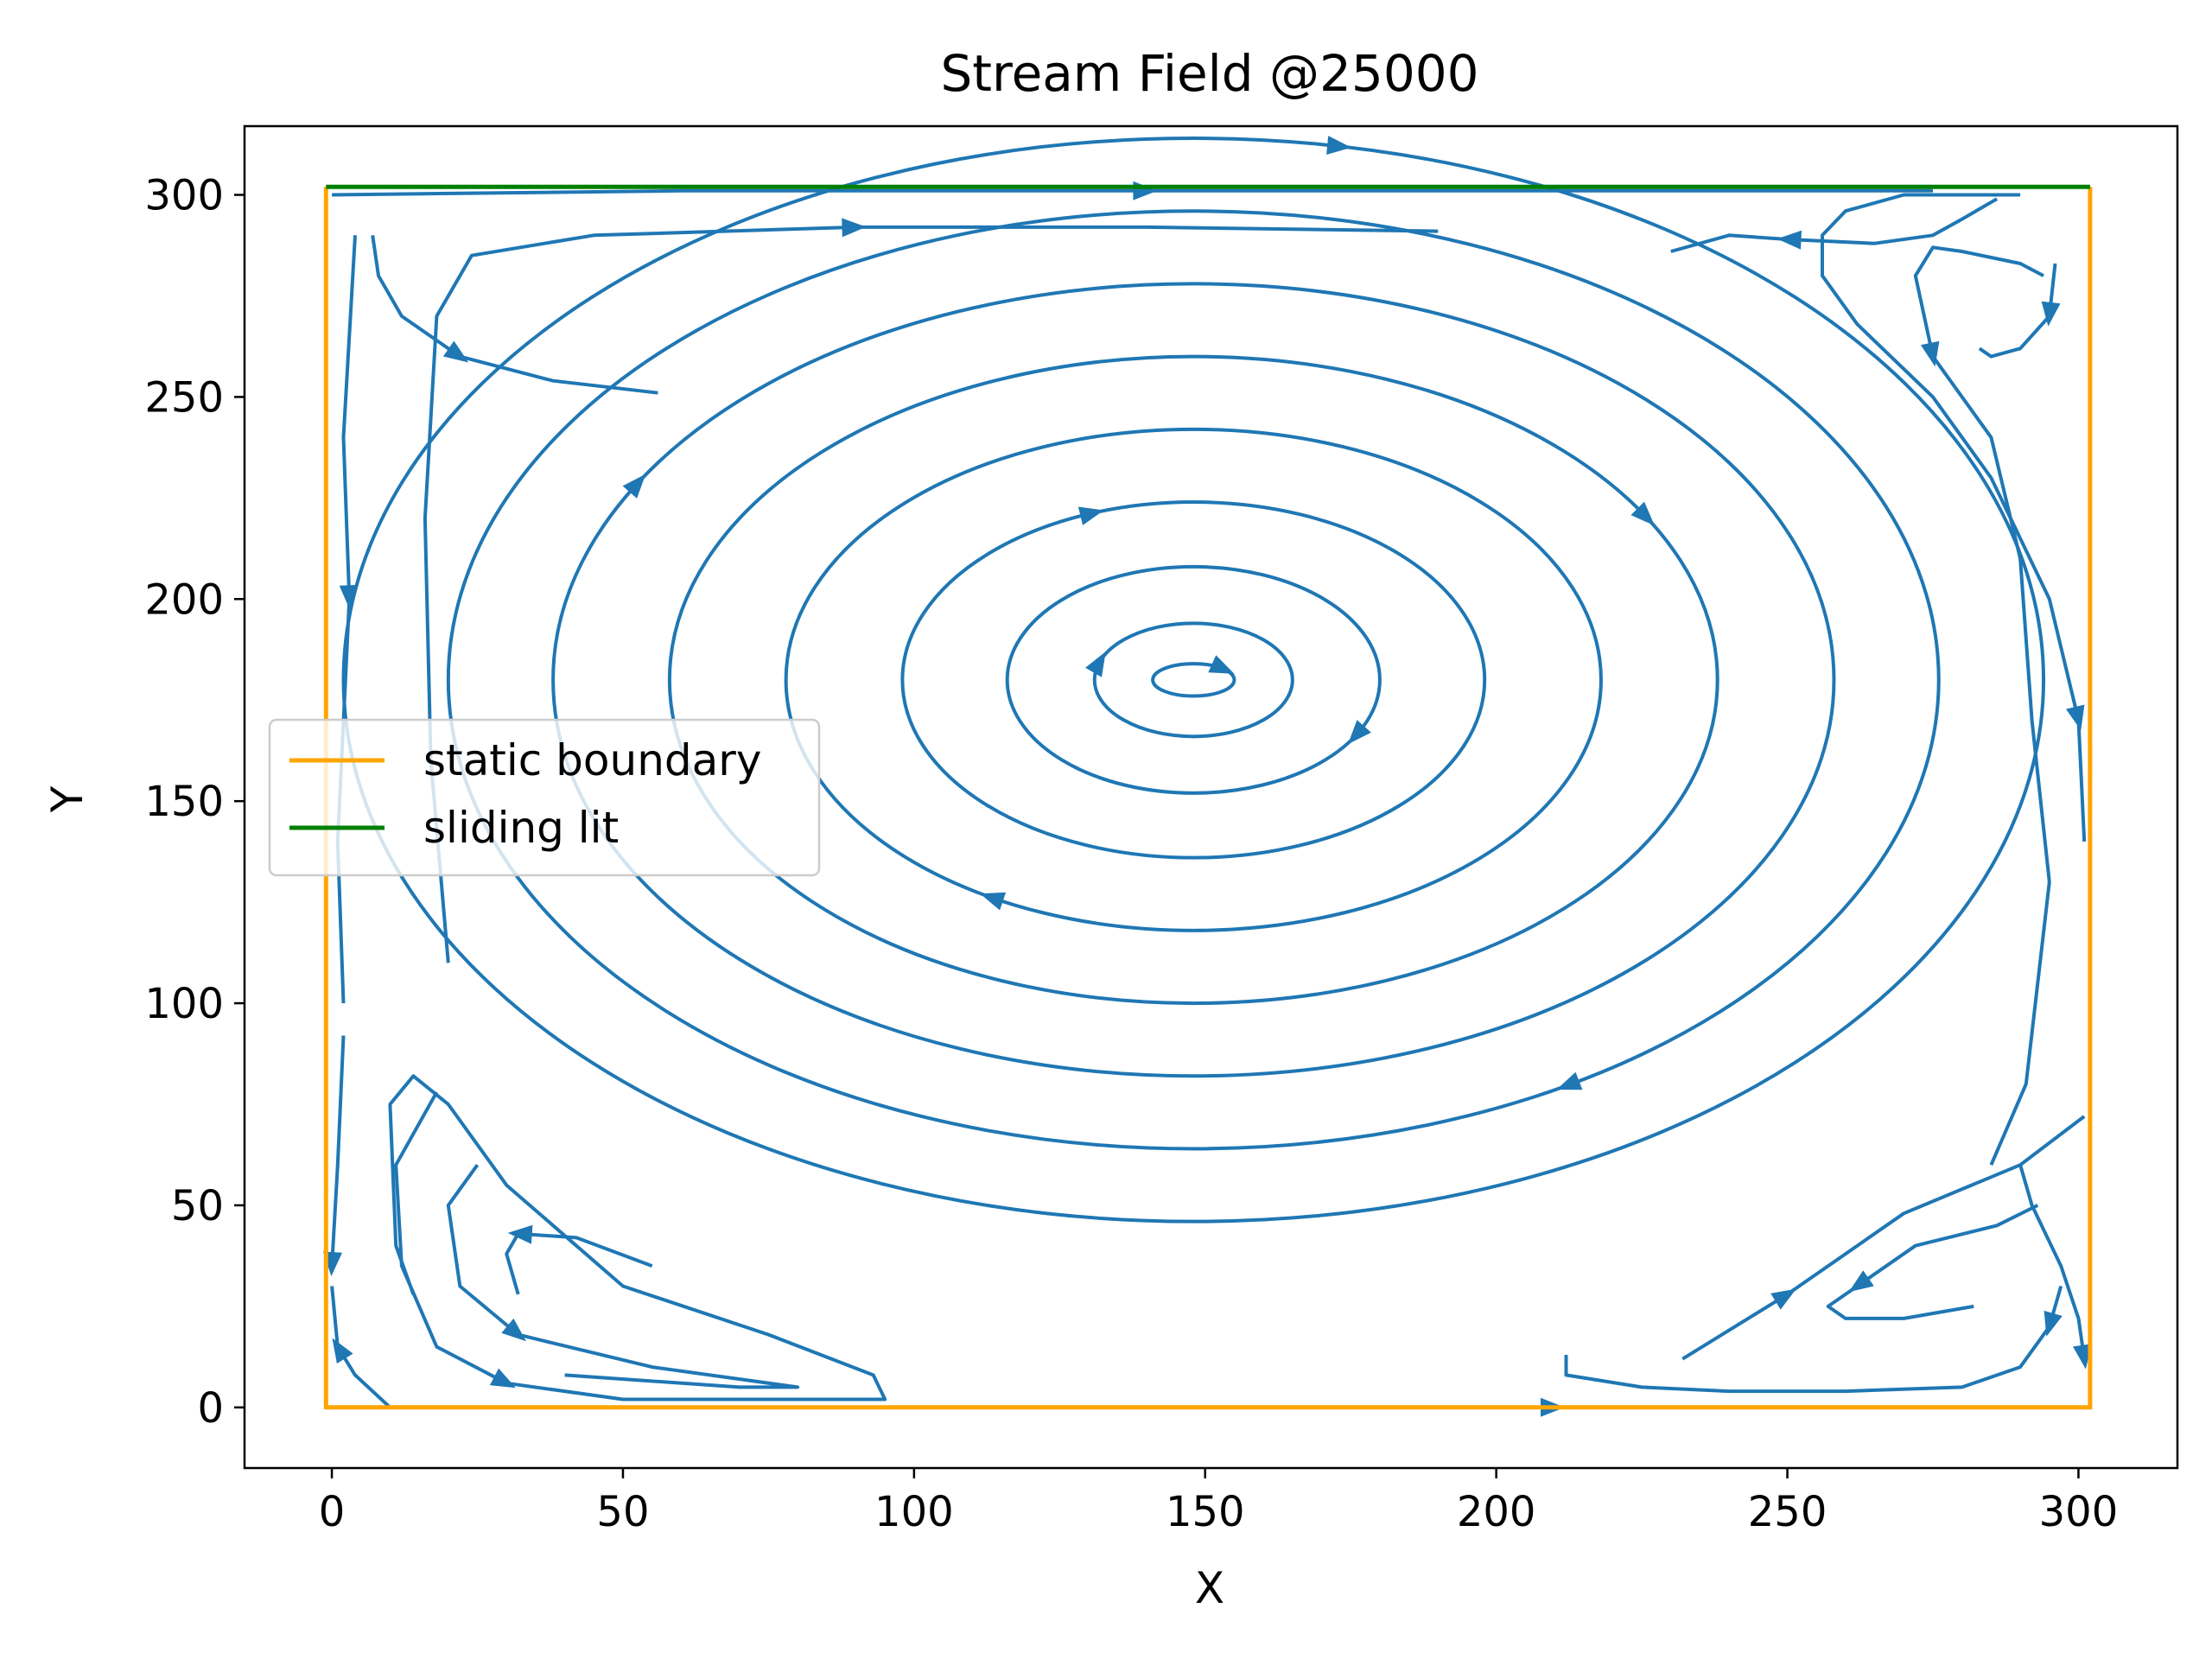  What do you see at coordinates (1205, 1512) in the screenshot?
I see `x-tick-label: 150` at bounding box center [1205, 1512].